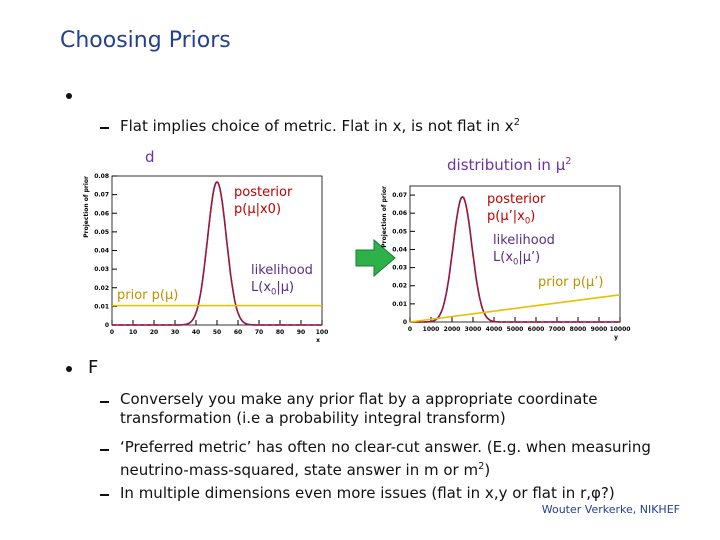 The height and width of the screenshot is (540, 720). I want to click on text: p(μ|x0), so click(258, 209).